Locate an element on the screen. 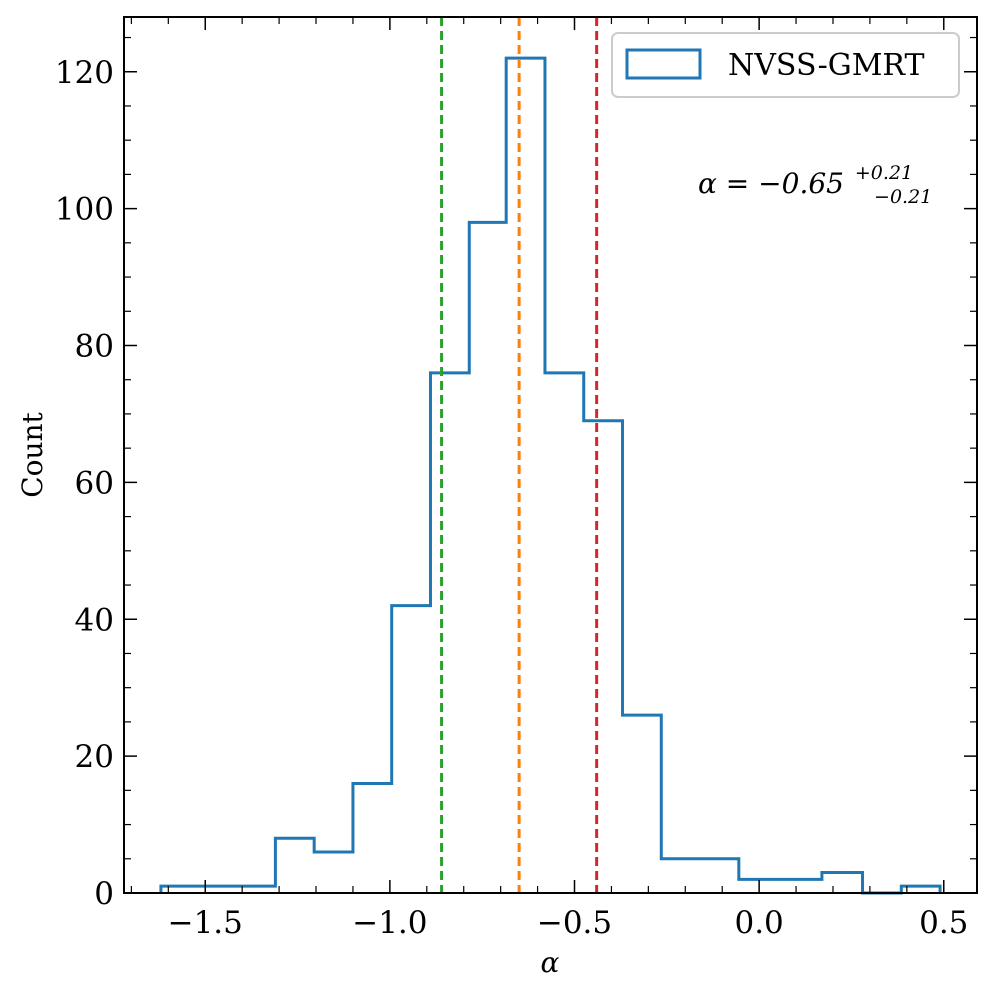 The height and width of the screenshot is (995, 995). y-tick-label: 100 is located at coordinates (84, 210).